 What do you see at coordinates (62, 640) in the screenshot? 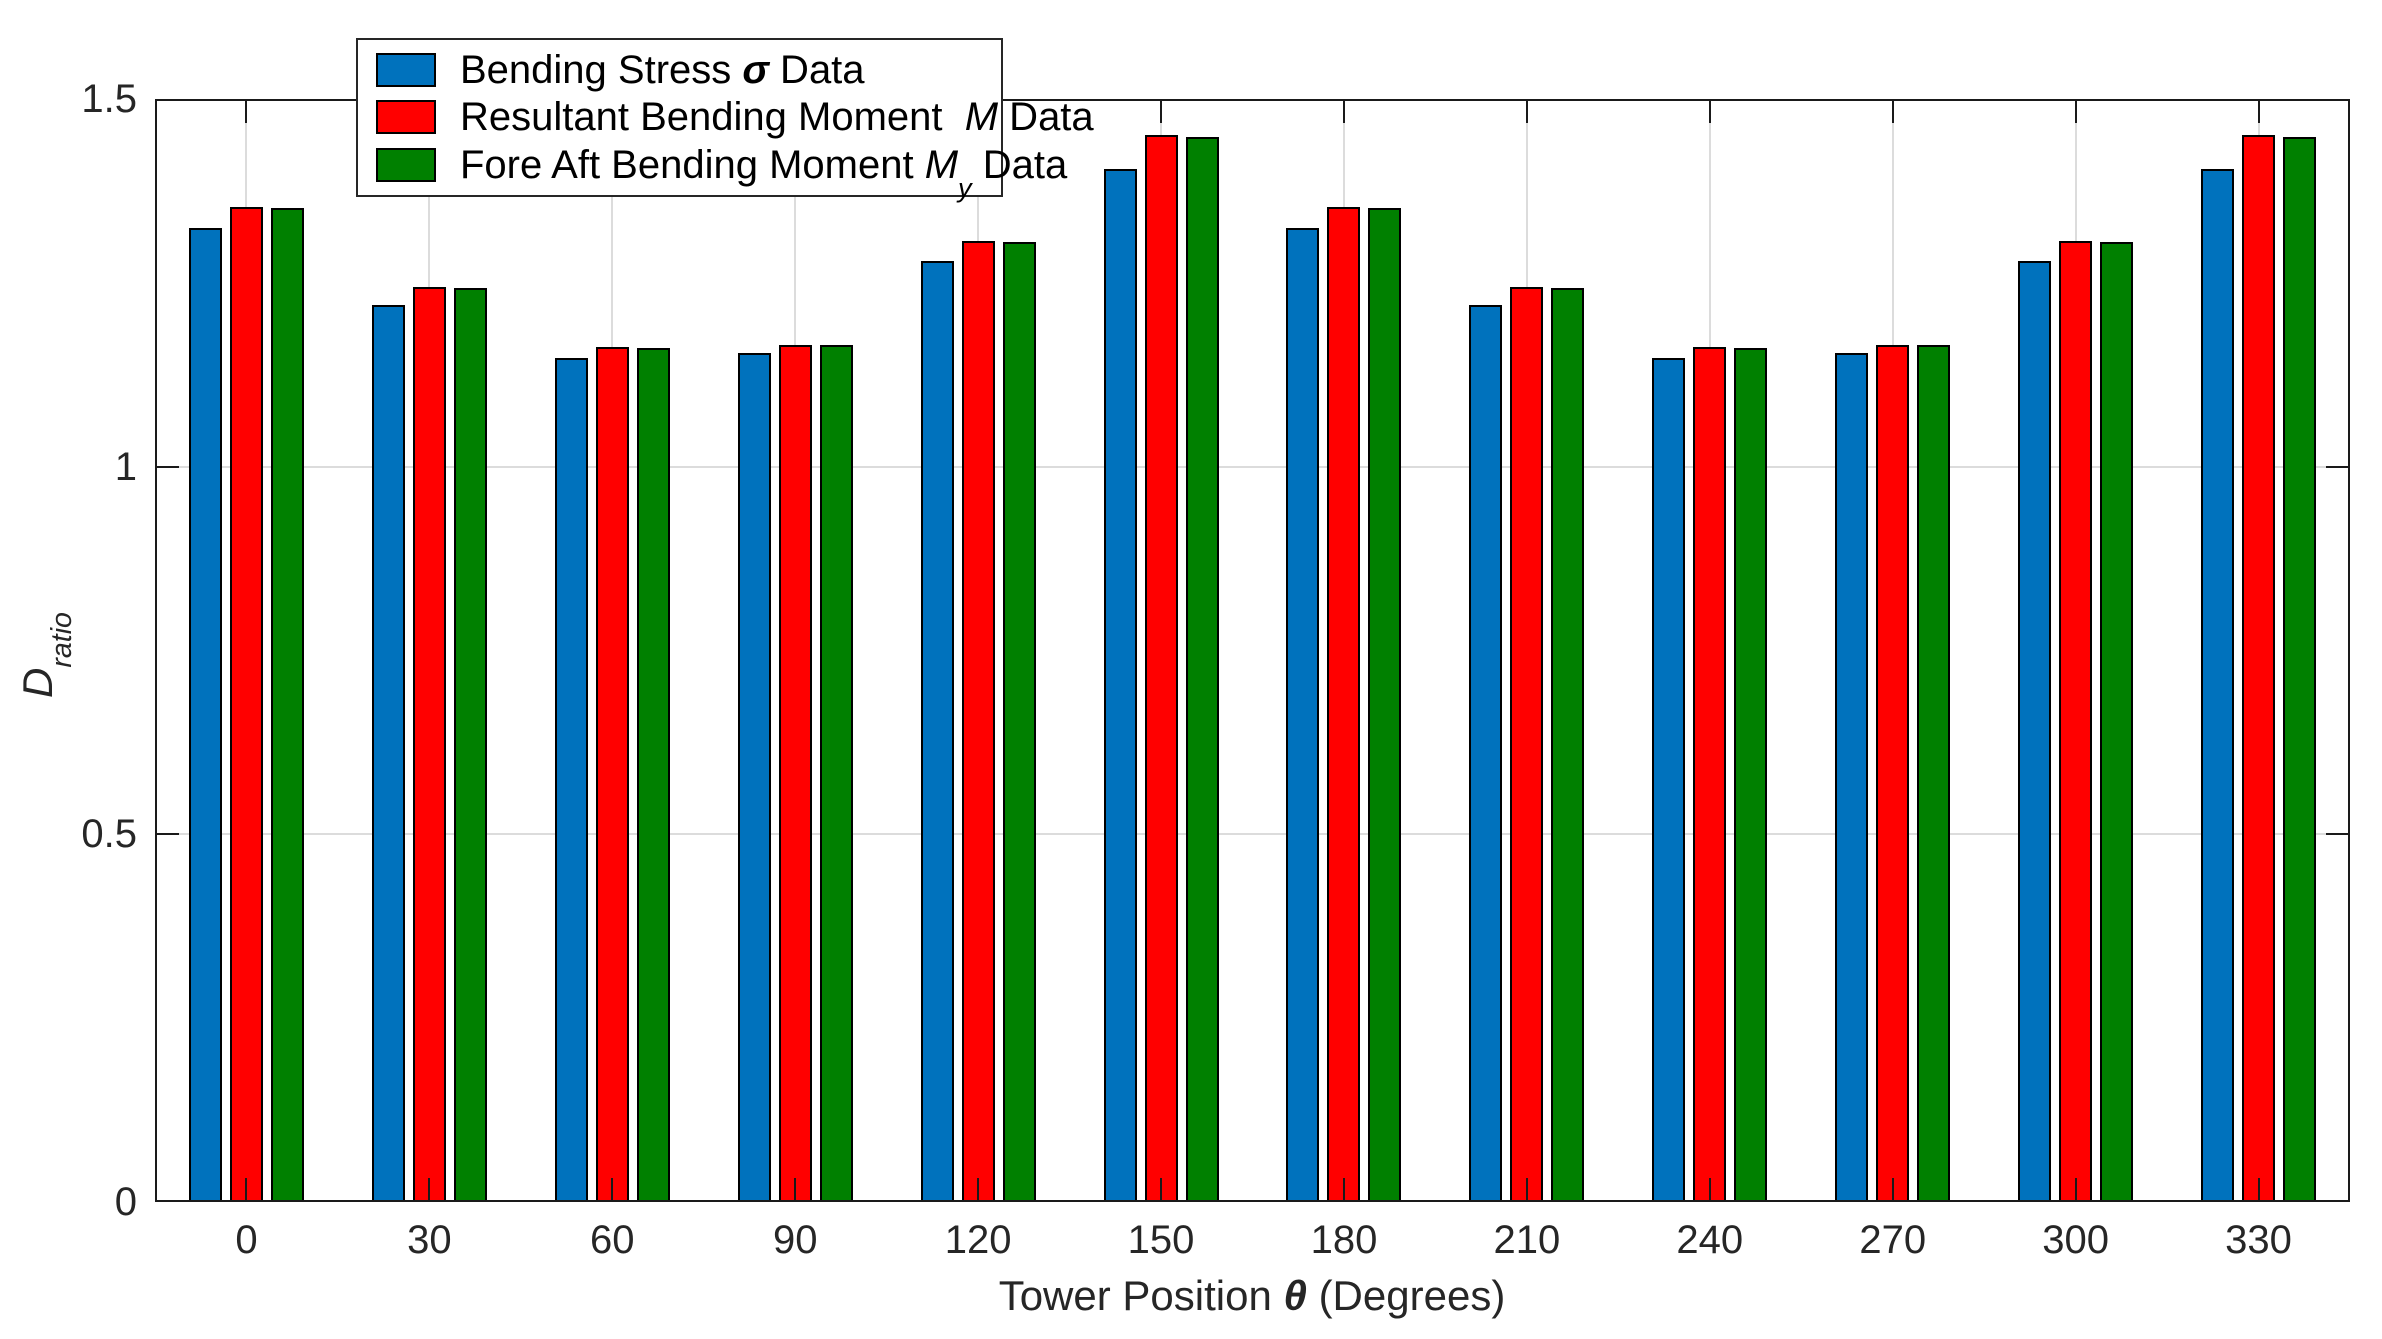
I see `y-axis-label-sub: ratio` at bounding box center [62, 640].